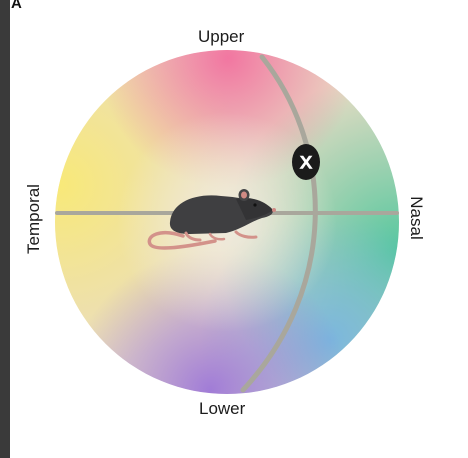 Image resolution: width=468 pixels, height=458 pixels. I want to click on figure-edge-bar, so click(5, 229).